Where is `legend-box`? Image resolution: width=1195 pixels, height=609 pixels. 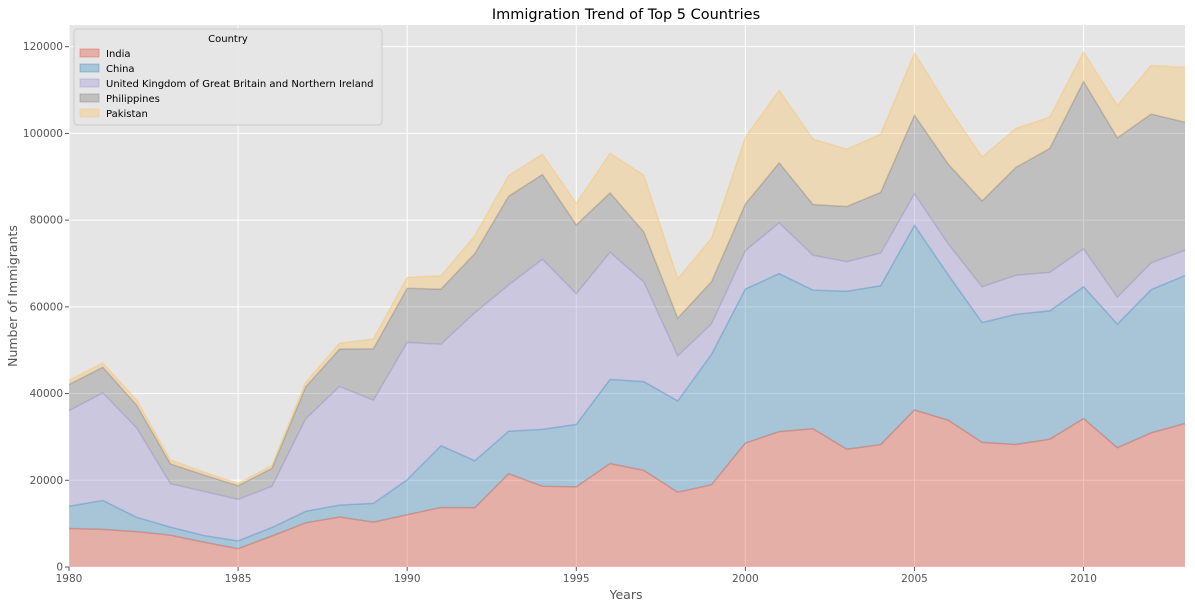 legend-box is located at coordinates (228, 77).